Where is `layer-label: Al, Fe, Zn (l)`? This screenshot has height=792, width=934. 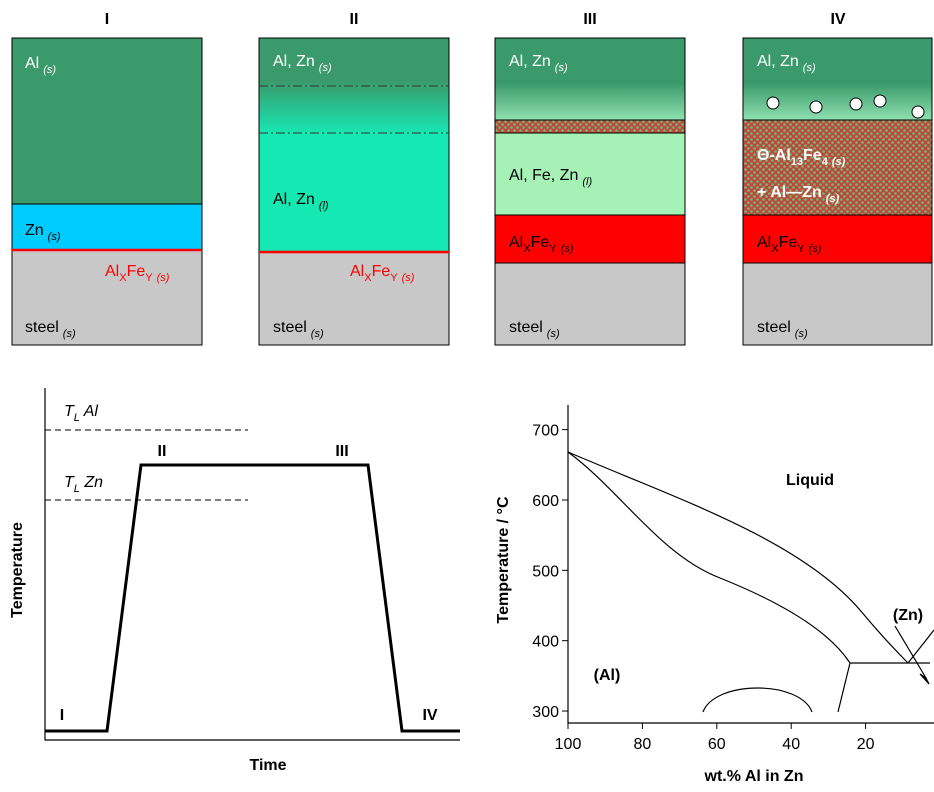
layer-label: Al, Fe, Zn (l) is located at coordinates (550, 177).